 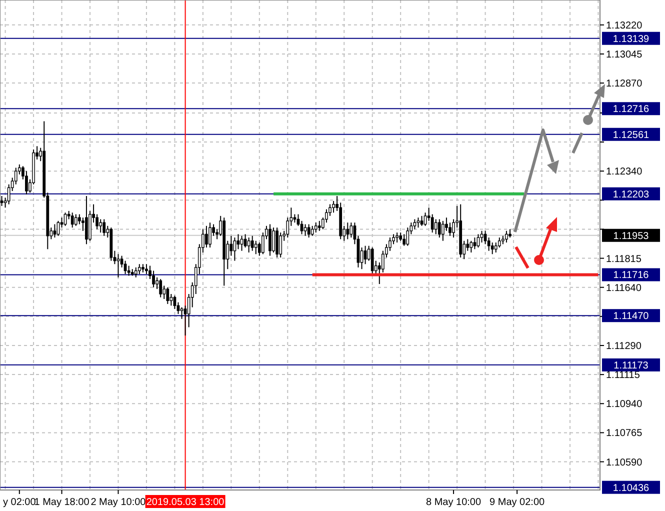 What do you see at coordinates (624, 26) in the screenshot?
I see `y-tick-label: 1.13220` at bounding box center [624, 26].